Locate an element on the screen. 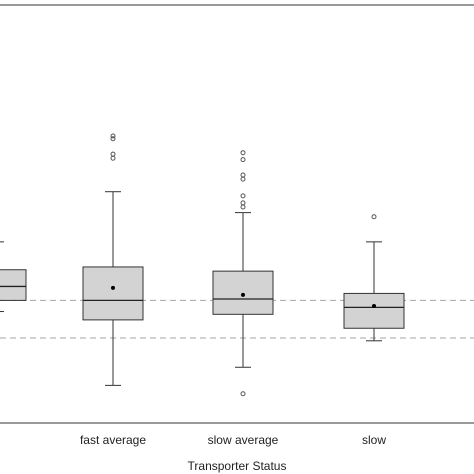  x-axis-tick-labels: fast average slow average slow is located at coordinates (233, 440).